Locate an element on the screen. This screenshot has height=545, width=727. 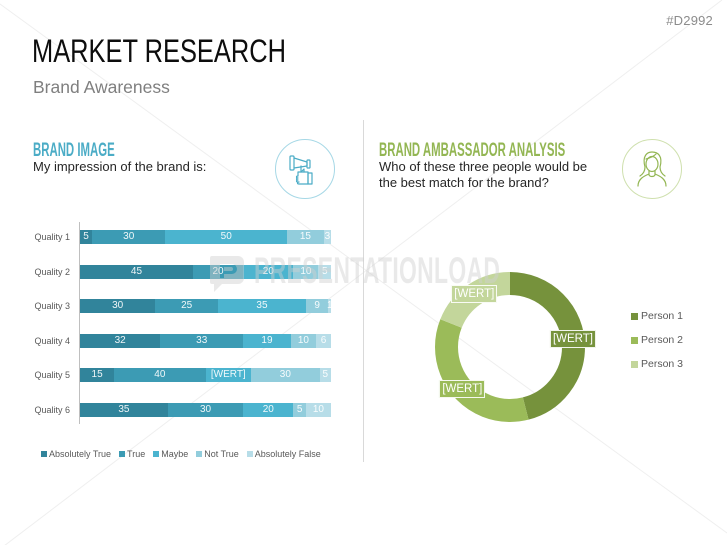
bar-row: Quality 4 32 33 19 10 6 is located at coordinates (170, 340).